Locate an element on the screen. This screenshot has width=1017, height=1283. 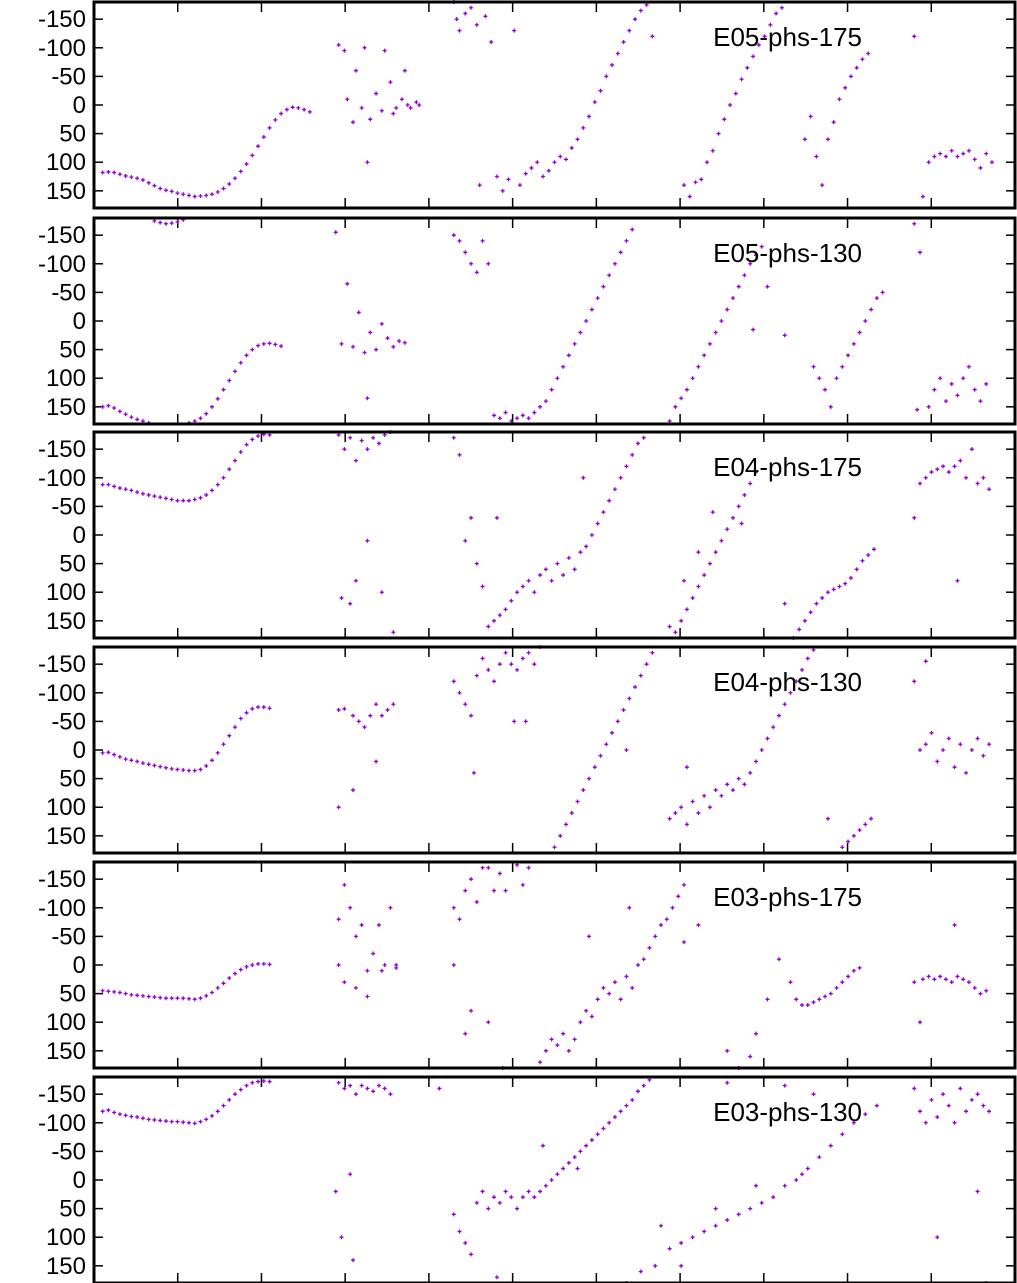
y-tick-label: -50 is located at coordinates (68, 292).